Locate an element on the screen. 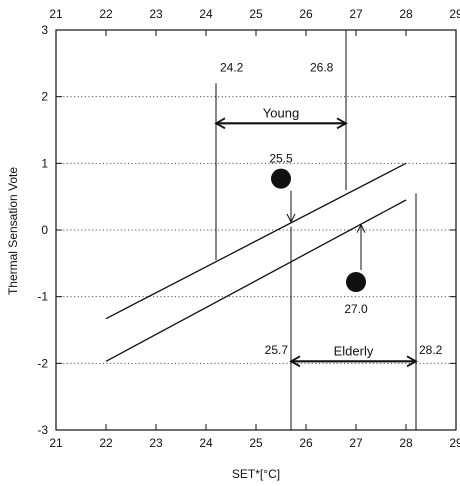 The width and height of the screenshot is (460, 486). x-tick-label-top: 22 is located at coordinates (106, 14).